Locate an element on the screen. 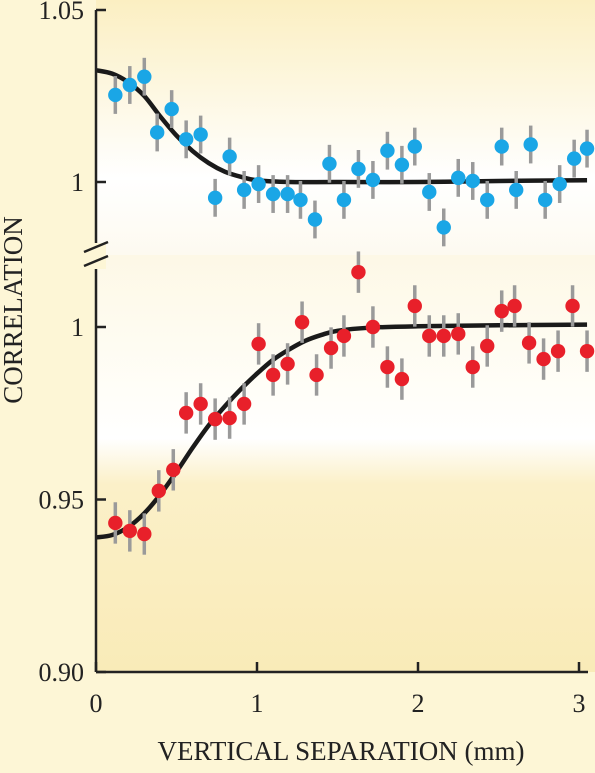  y-axis-title: CORRELATION is located at coordinates (14, 310).